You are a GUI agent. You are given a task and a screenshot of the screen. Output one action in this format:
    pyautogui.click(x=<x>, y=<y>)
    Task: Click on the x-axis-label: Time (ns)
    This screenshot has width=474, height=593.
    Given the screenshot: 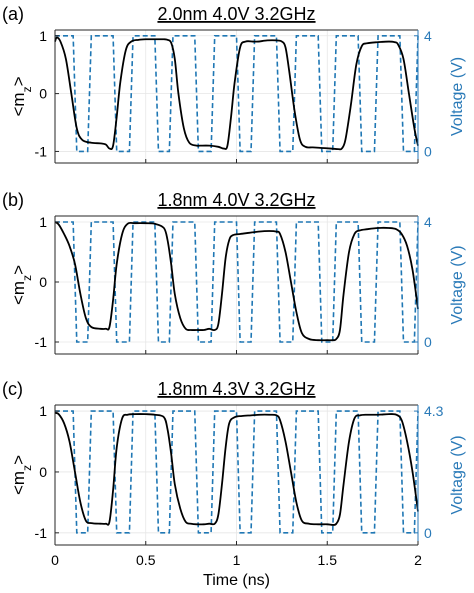 What is the action you would take?
    pyautogui.click(x=236, y=580)
    